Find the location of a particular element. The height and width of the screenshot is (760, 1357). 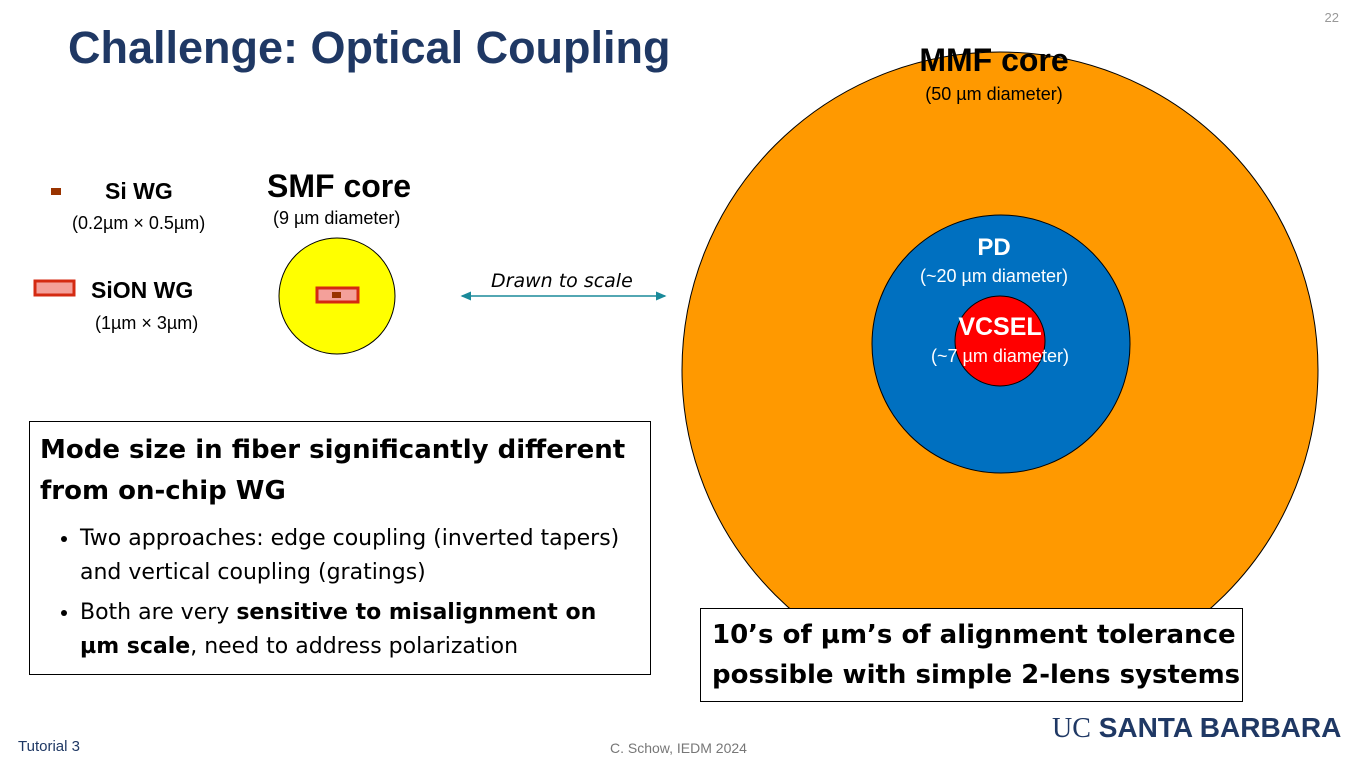

mmf-dims: (50 µm diameter) is located at coordinates (994, 94).